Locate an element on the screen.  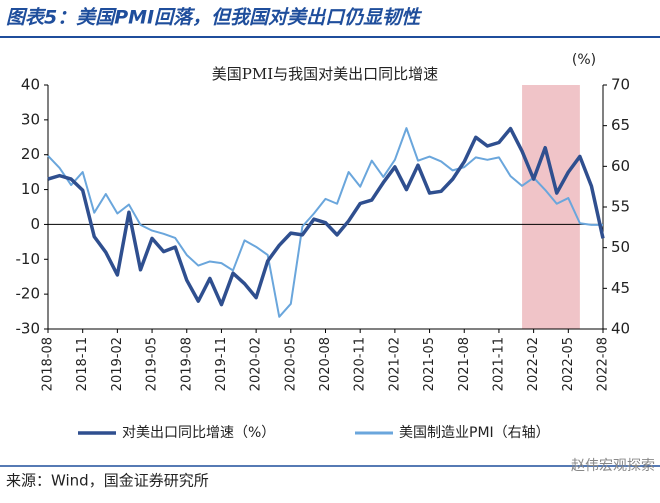
y-tick-label: 10 is located at coordinates (30, 189).